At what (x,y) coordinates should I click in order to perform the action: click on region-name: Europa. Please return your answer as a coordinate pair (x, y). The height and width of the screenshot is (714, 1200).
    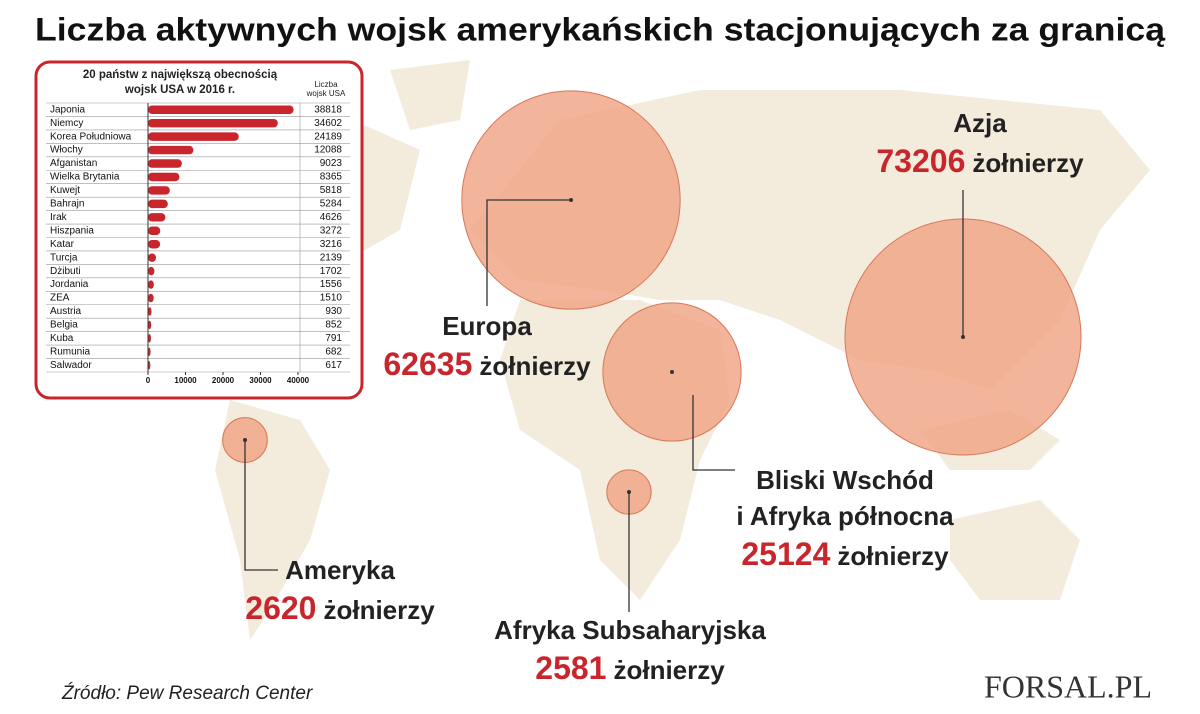
    Looking at the image, I should click on (487, 326).